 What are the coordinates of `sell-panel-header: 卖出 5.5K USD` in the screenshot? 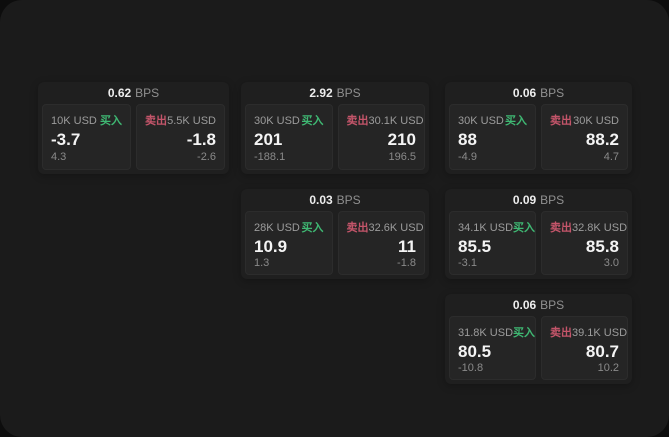 It's located at (180, 120).